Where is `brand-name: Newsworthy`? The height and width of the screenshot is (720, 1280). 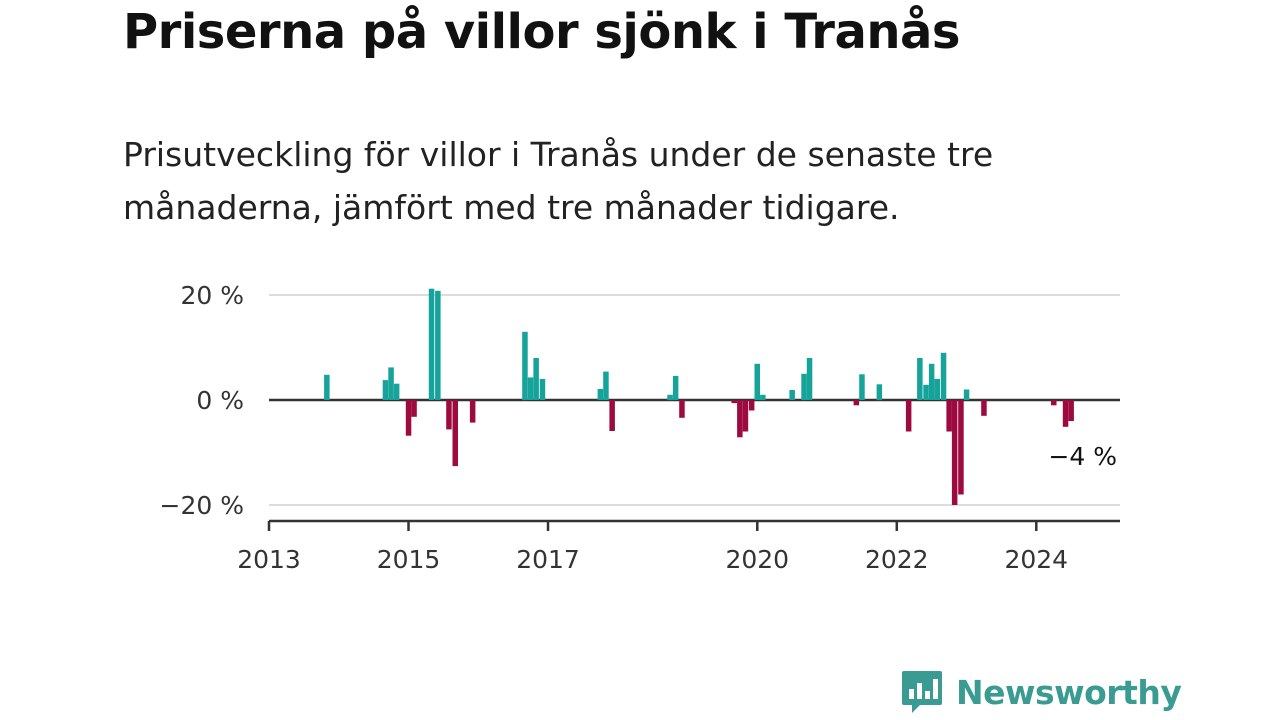 brand-name: Newsworthy is located at coordinates (1069, 692).